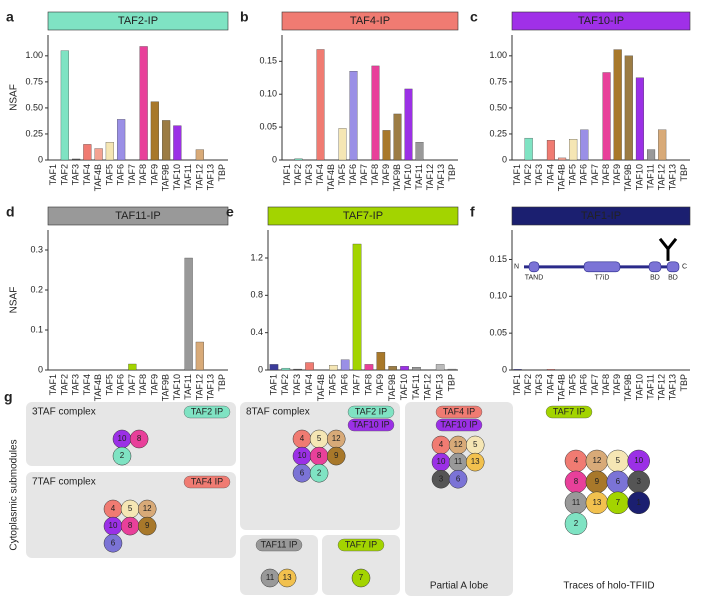 This screenshot has height=598, width=703. What do you see at coordinates (122, 438) in the screenshot?
I see `subunit-label: 10` at bounding box center [122, 438].